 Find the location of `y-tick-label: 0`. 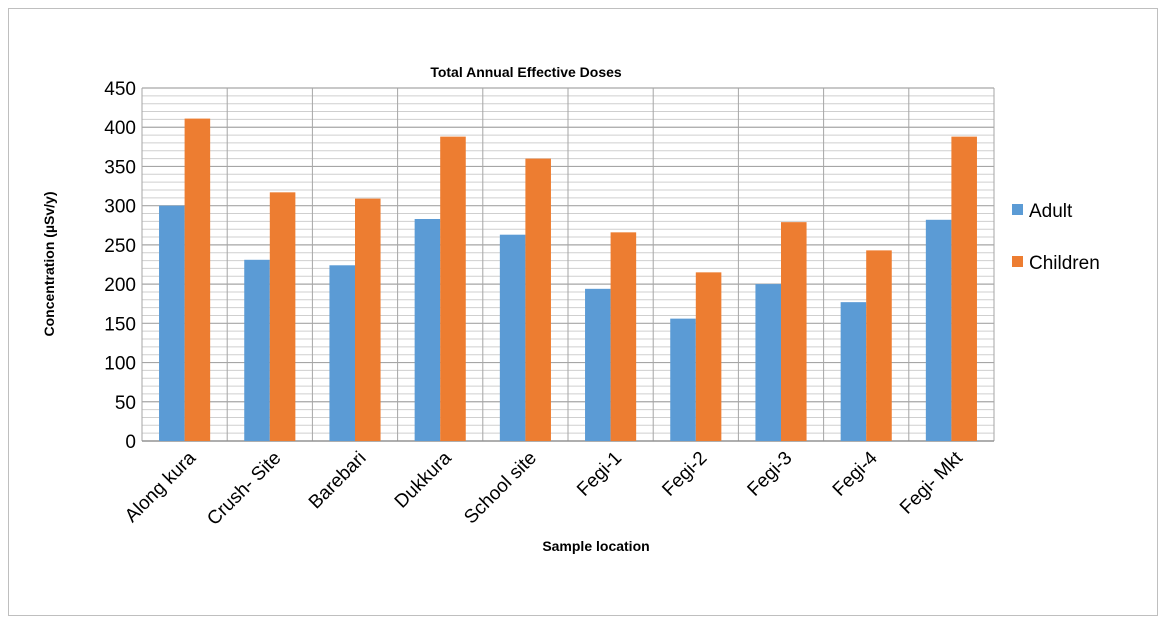

y-tick-label: 0 is located at coordinates (130, 442).